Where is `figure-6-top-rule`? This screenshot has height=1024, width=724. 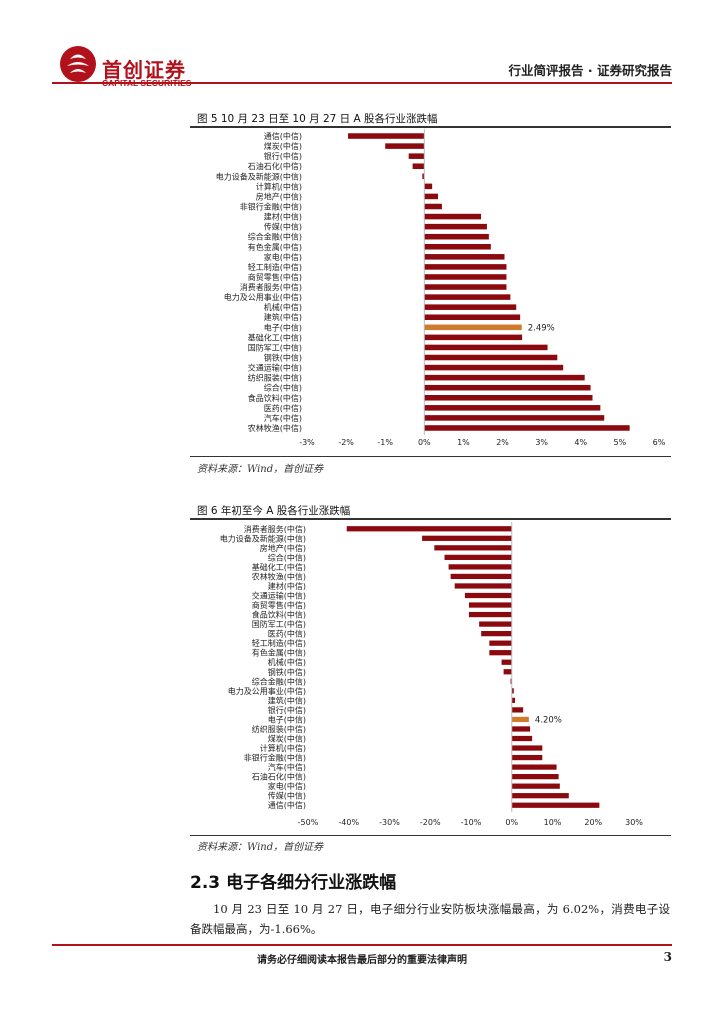 figure-6-top-rule is located at coordinates (430, 519).